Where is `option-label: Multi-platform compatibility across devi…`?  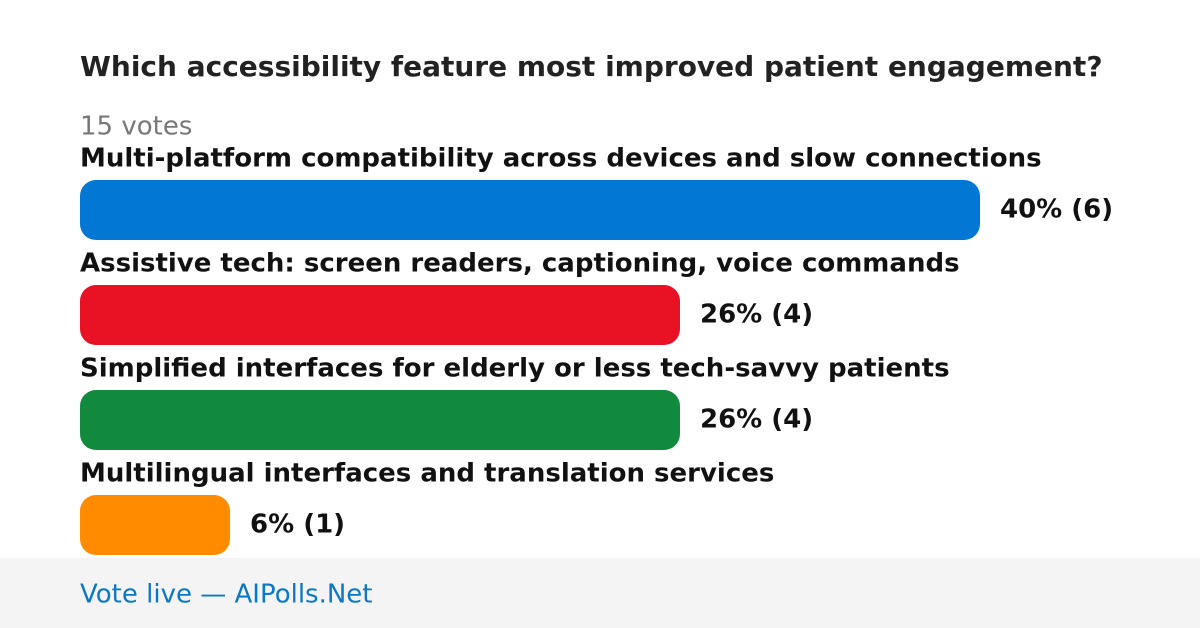 option-label: Multi-platform compatibility across devi… is located at coordinates (561, 159).